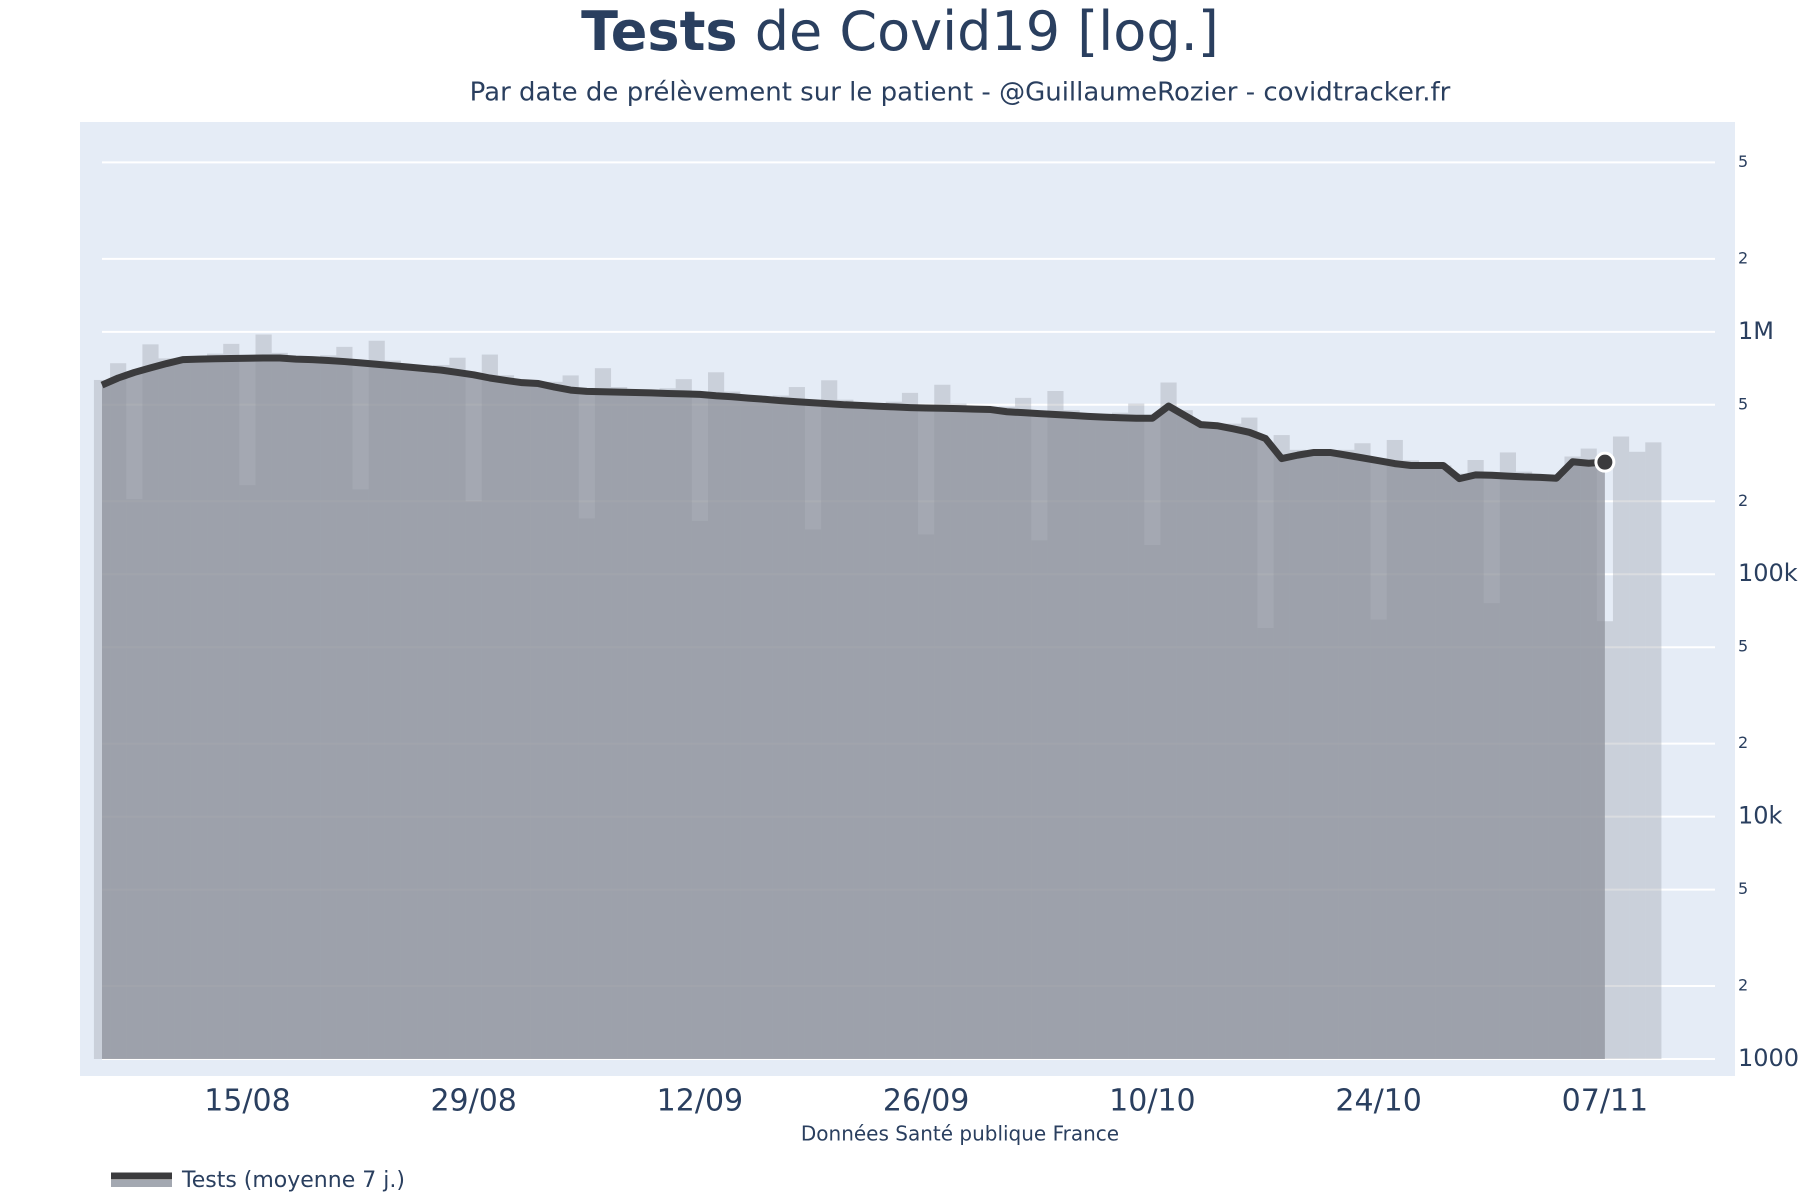  I want to click on y-tick-label: 1M, so click(1756, 331).